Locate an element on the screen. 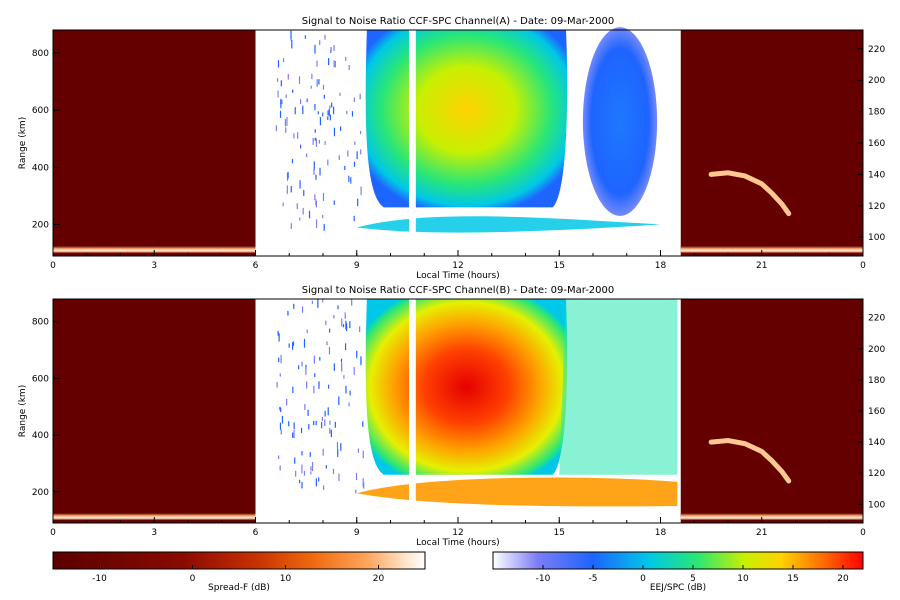  colorbar-eej-spc-label: EEJ/SPC (dB) is located at coordinates (678, 588).